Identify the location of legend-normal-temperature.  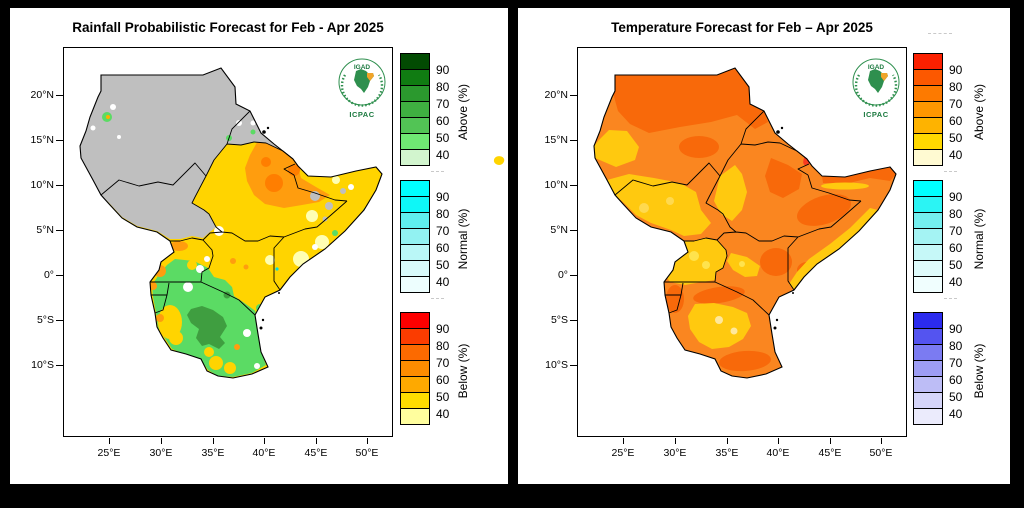
(928, 236).